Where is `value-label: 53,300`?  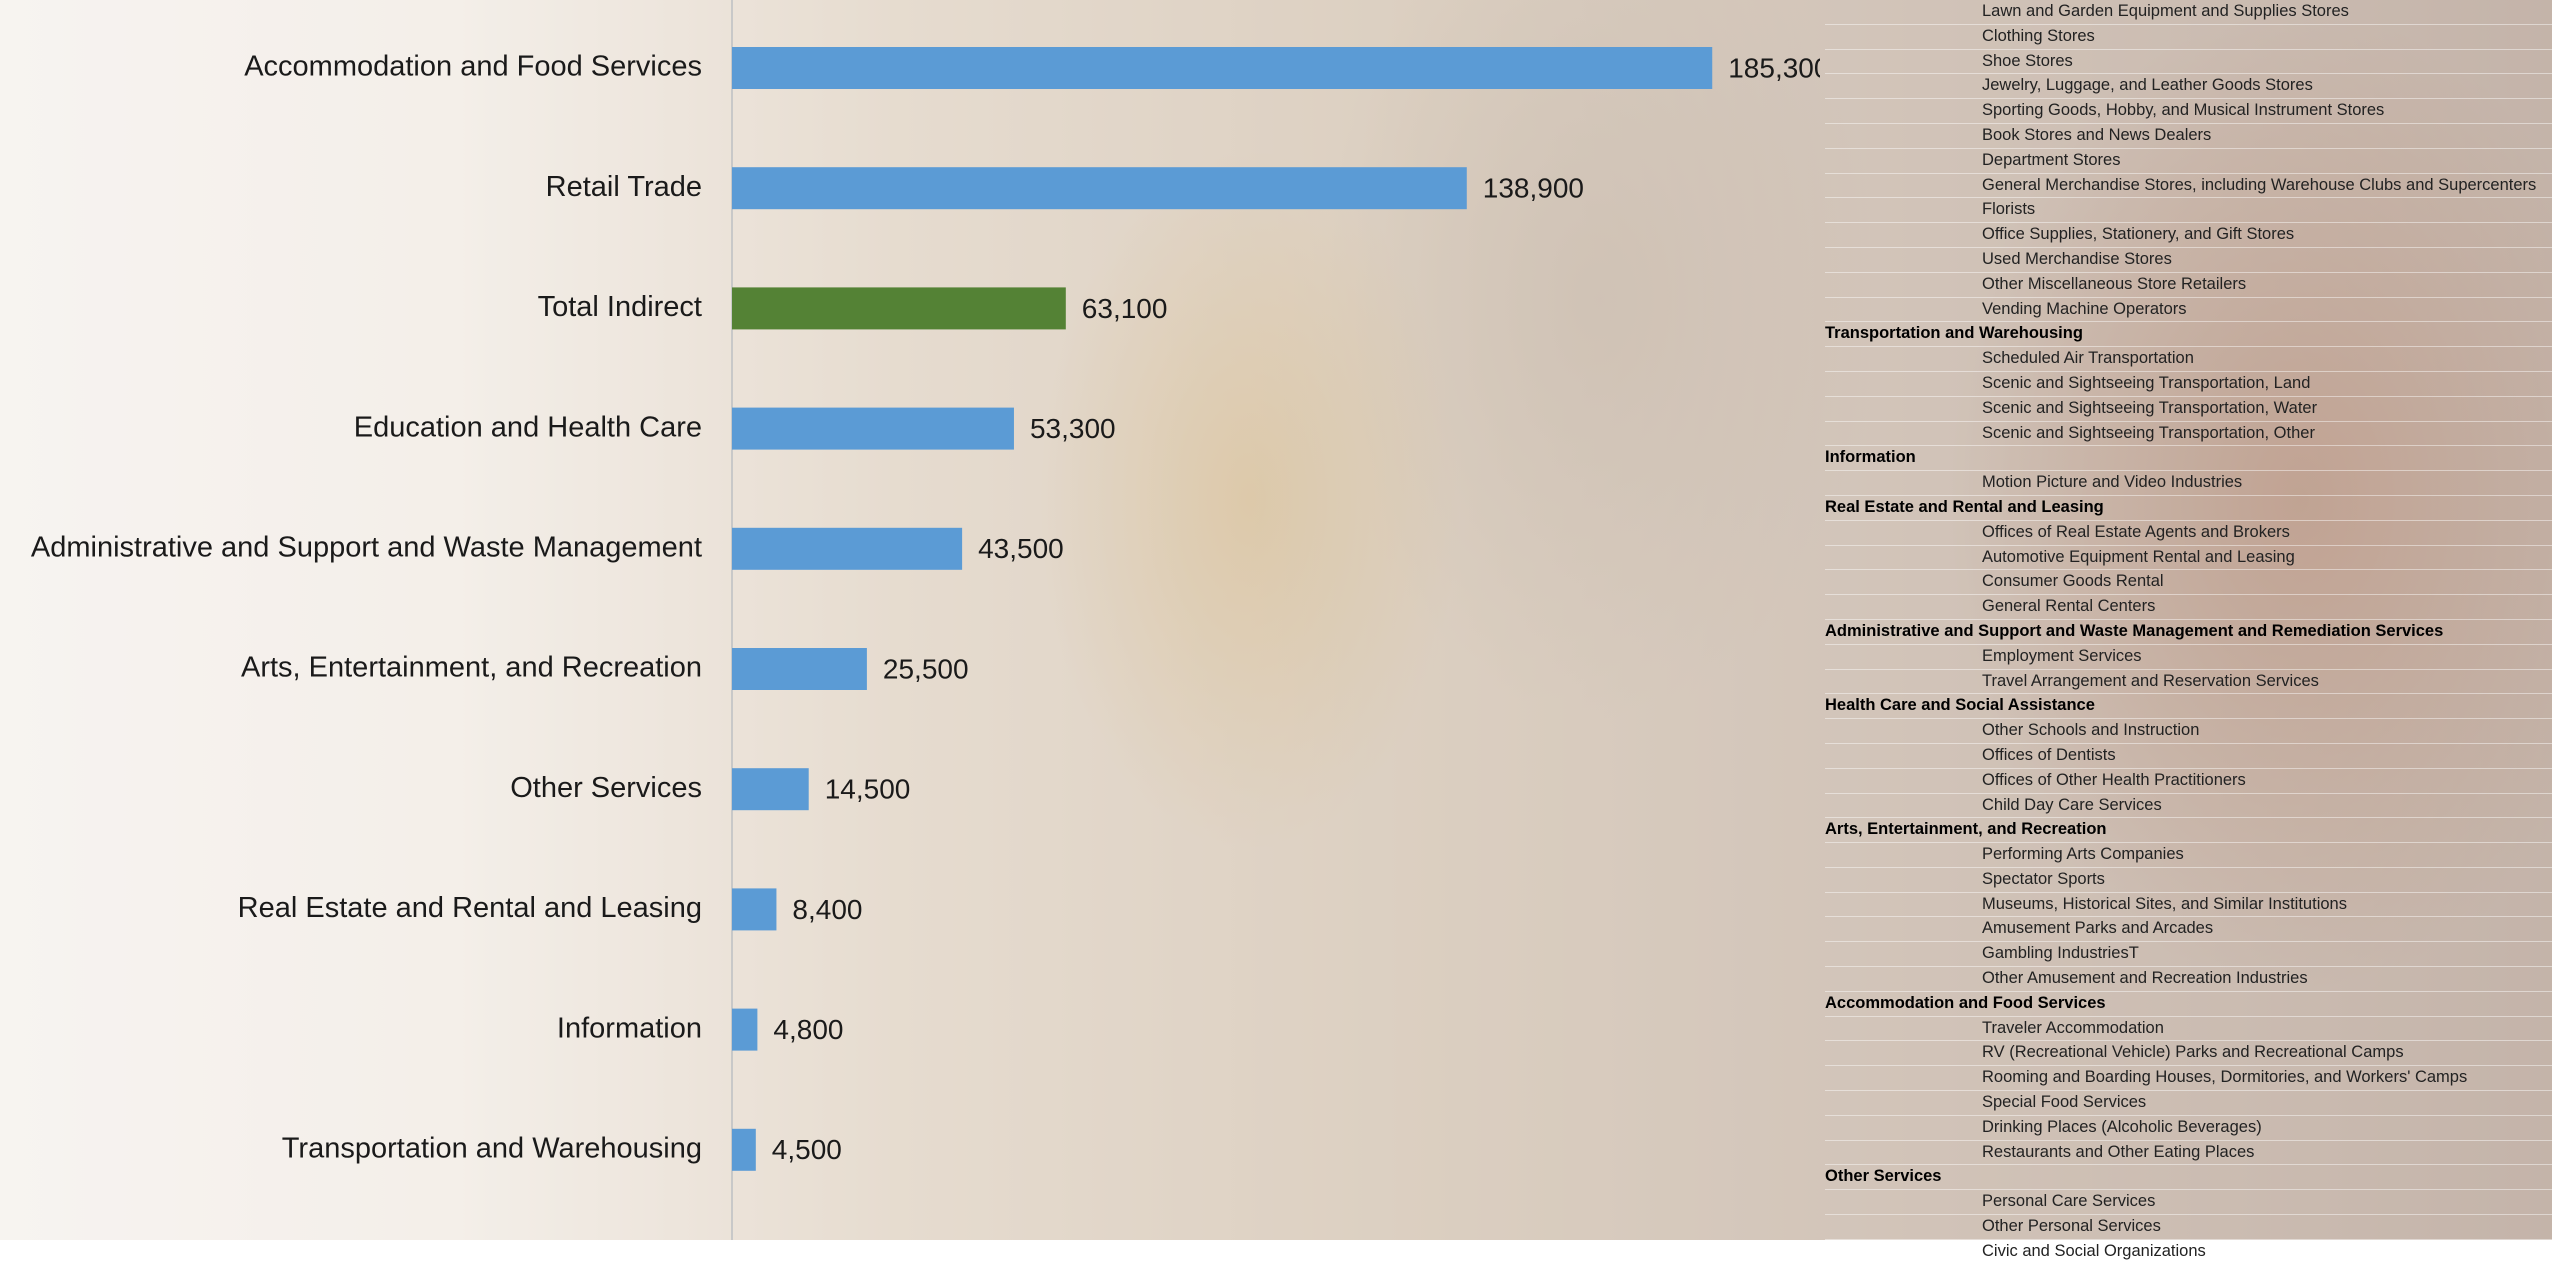
value-label: 53,300 is located at coordinates (1073, 428).